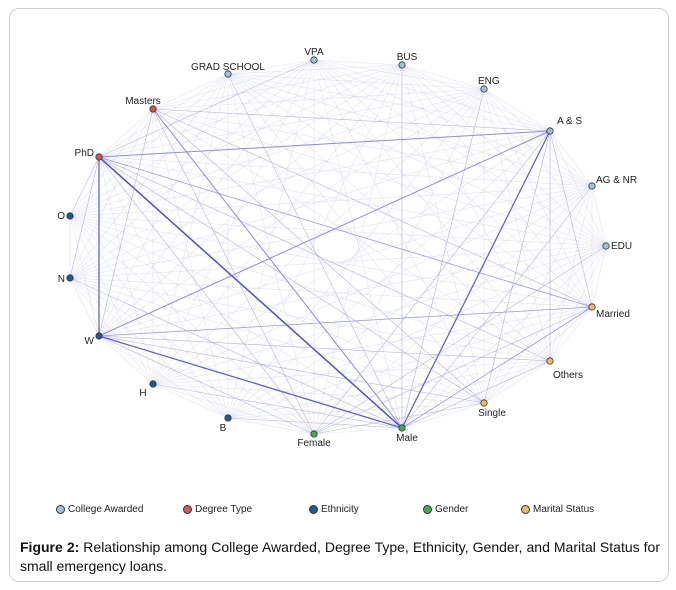 The width and height of the screenshot is (676, 590). I want to click on node-label-grad-school: GRAD SCHOOL, so click(228, 67).